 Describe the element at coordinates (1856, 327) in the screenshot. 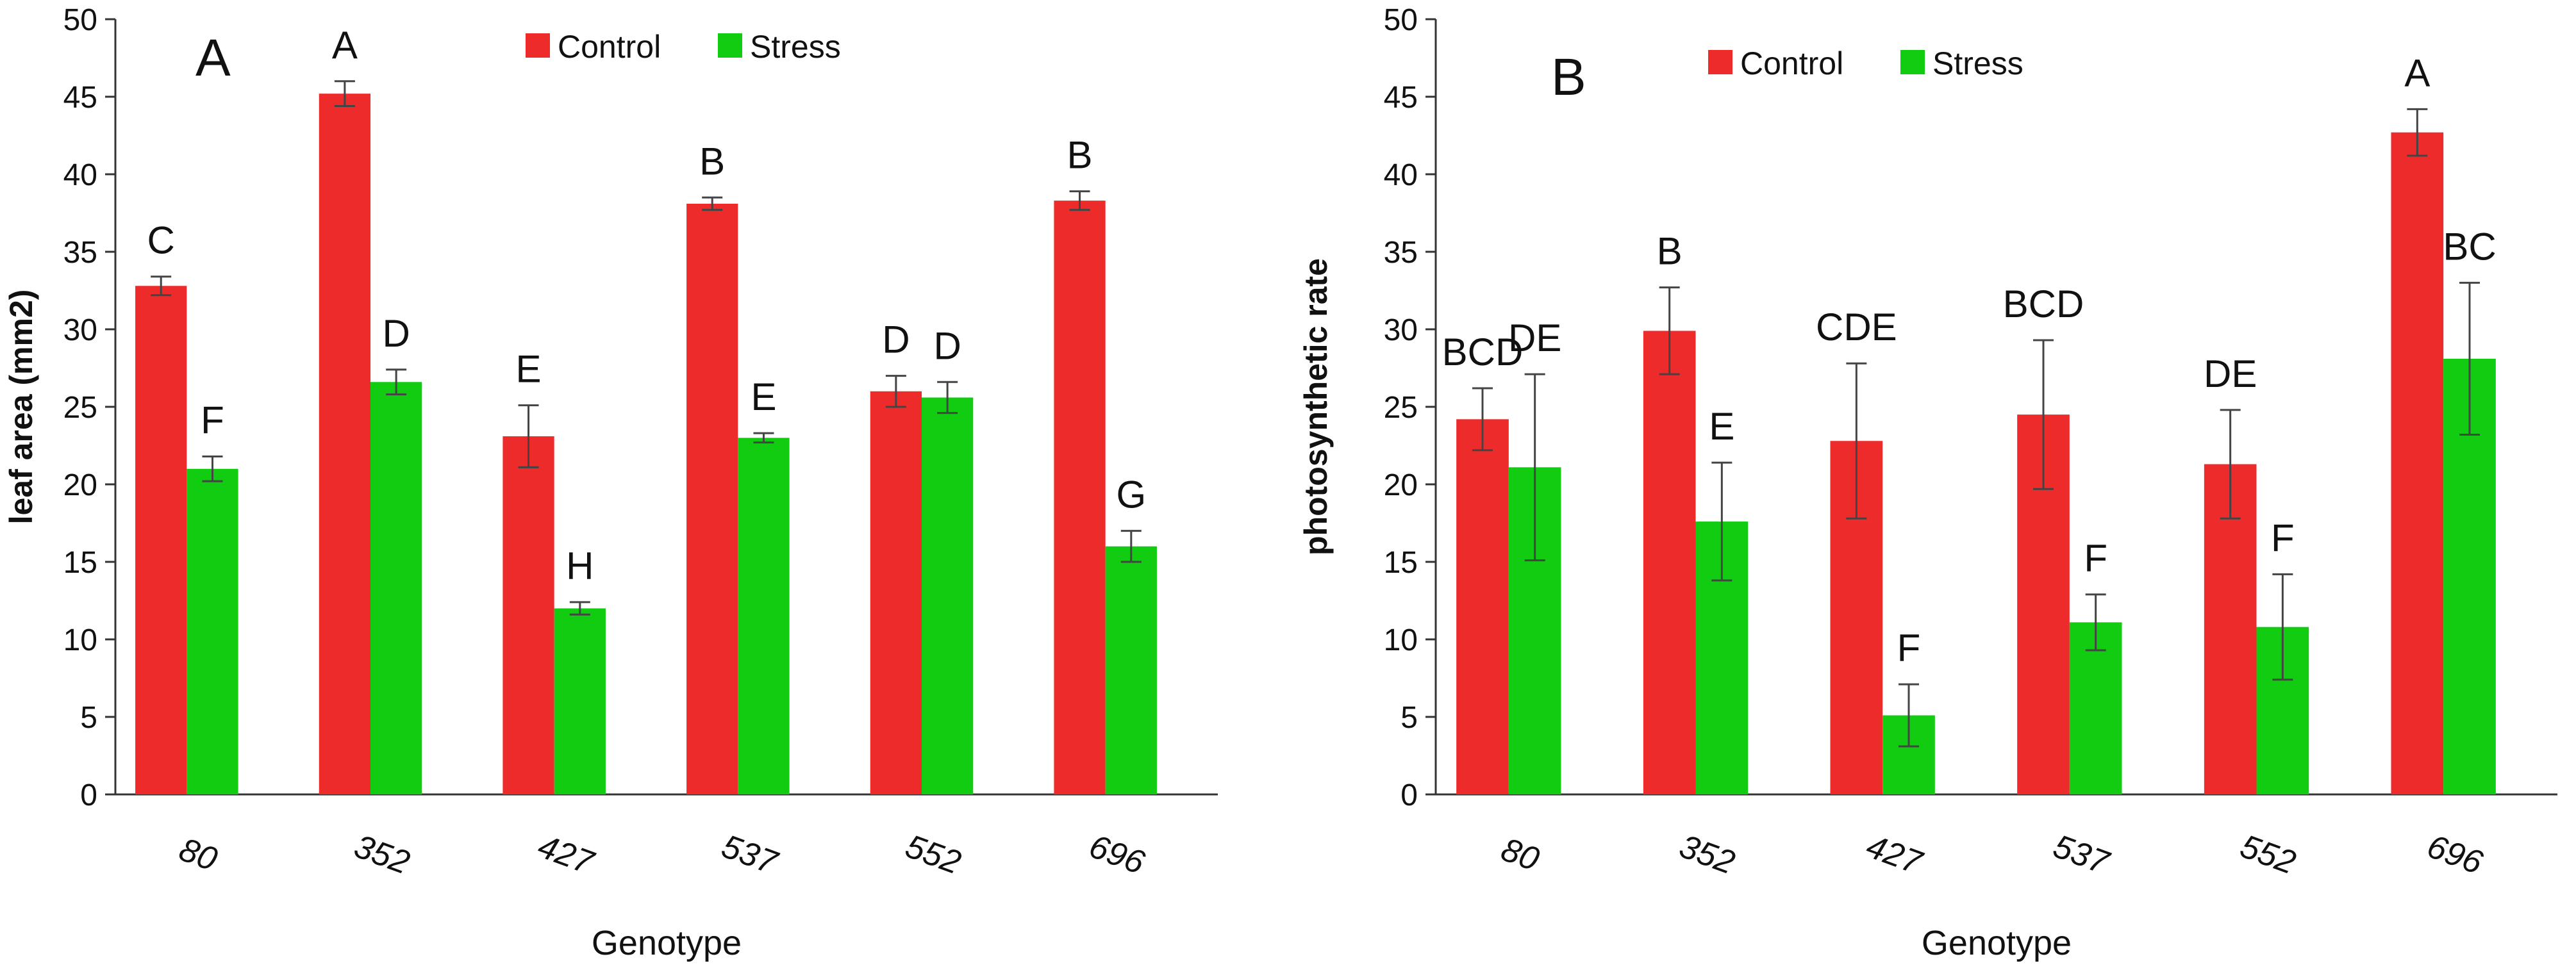

I see `significance-letter: CDE` at that location.